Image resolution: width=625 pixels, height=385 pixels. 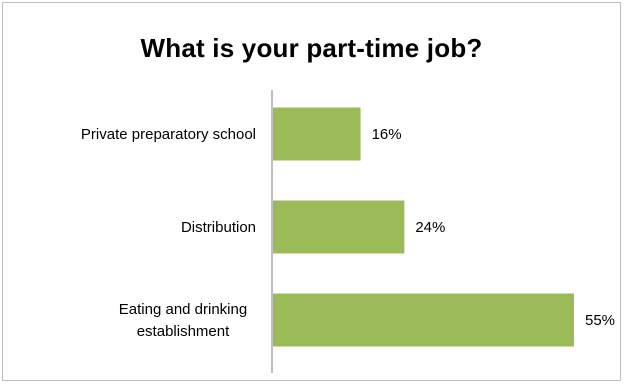 I want to click on chart-title: What is your part-time job?, so click(x=311, y=48).